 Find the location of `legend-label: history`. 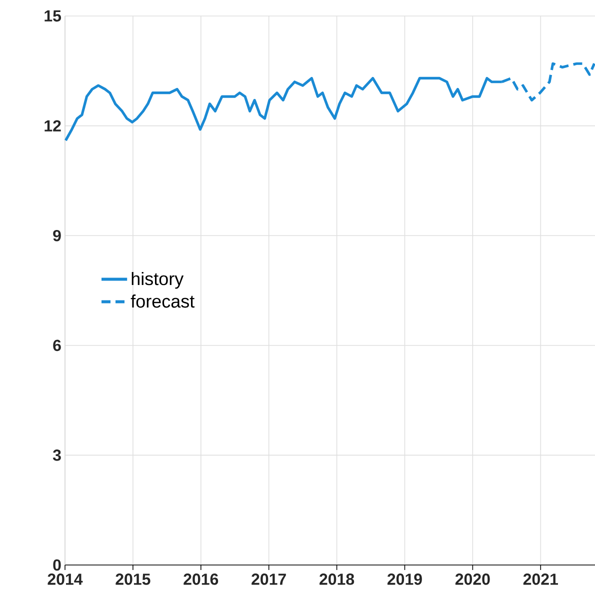

legend-label: history is located at coordinates (158, 280).